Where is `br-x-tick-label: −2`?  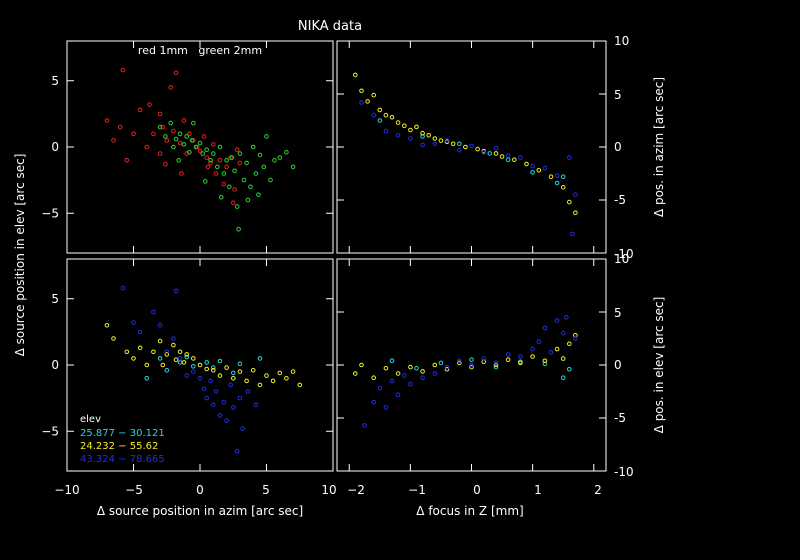
br-x-tick-label: −2 is located at coordinates (356, 490).